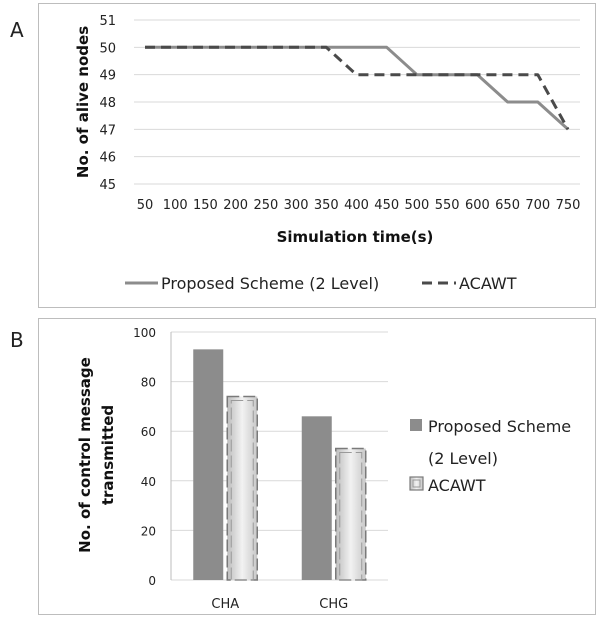 This screenshot has height=619, width=600. What do you see at coordinates (107, 103) in the screenshot?
I see `y-tick-label: 48` at bounding box center [107, 103].